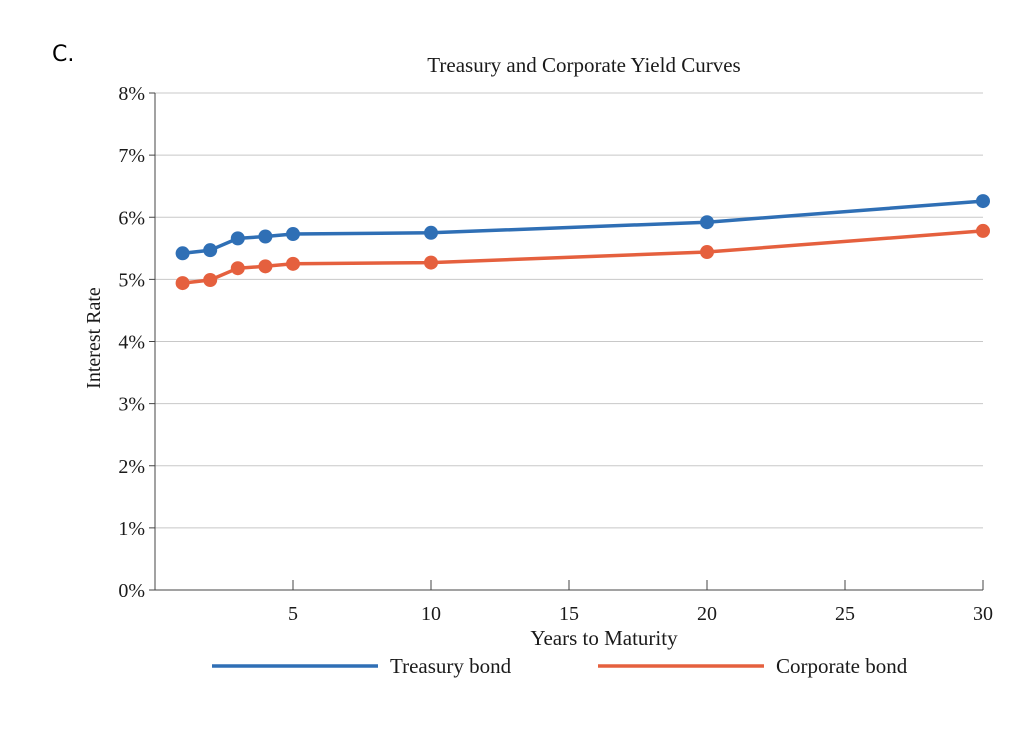  I want to click on series-group, so click(582, 242).